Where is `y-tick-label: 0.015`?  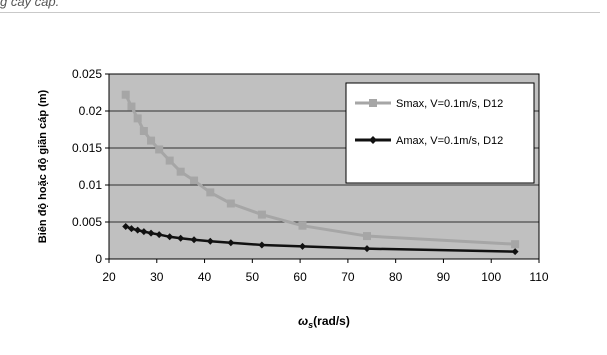 y-tick-label: 0.015 is located at coordinates (87, 148).